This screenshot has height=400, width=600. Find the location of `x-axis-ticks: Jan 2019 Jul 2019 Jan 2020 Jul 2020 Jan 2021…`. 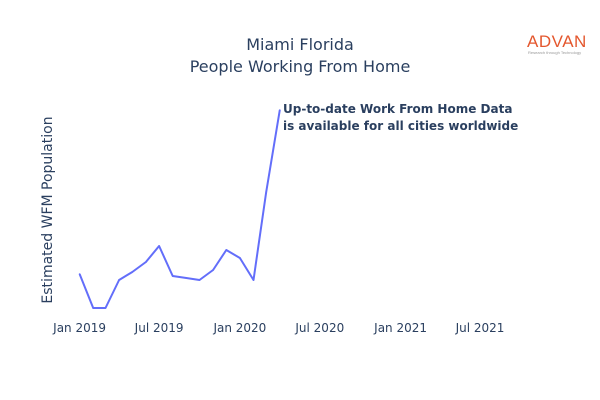

x-axis-ticks: Jan 2019 Jul 2019 Jan 2020 Jul 2020 Jan 2021… is located at coordinates (278, 328).